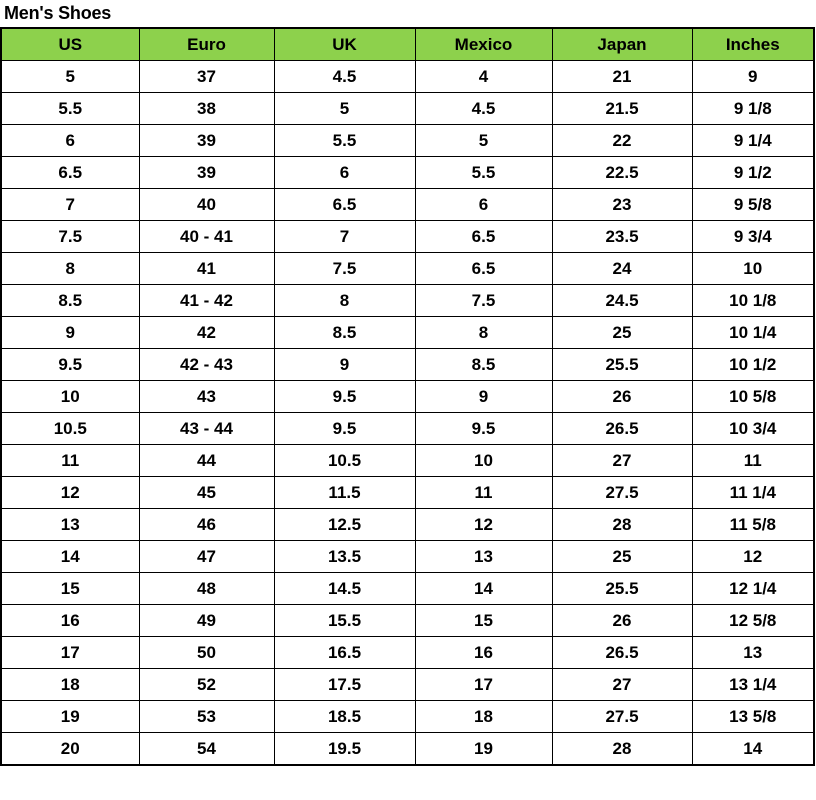 The width and height of the screenshot is (816, 800). What do you see at coordinates (622, 524) in the screenshot?
I see `cell-japan: 28` at bounding box center [622, 524].